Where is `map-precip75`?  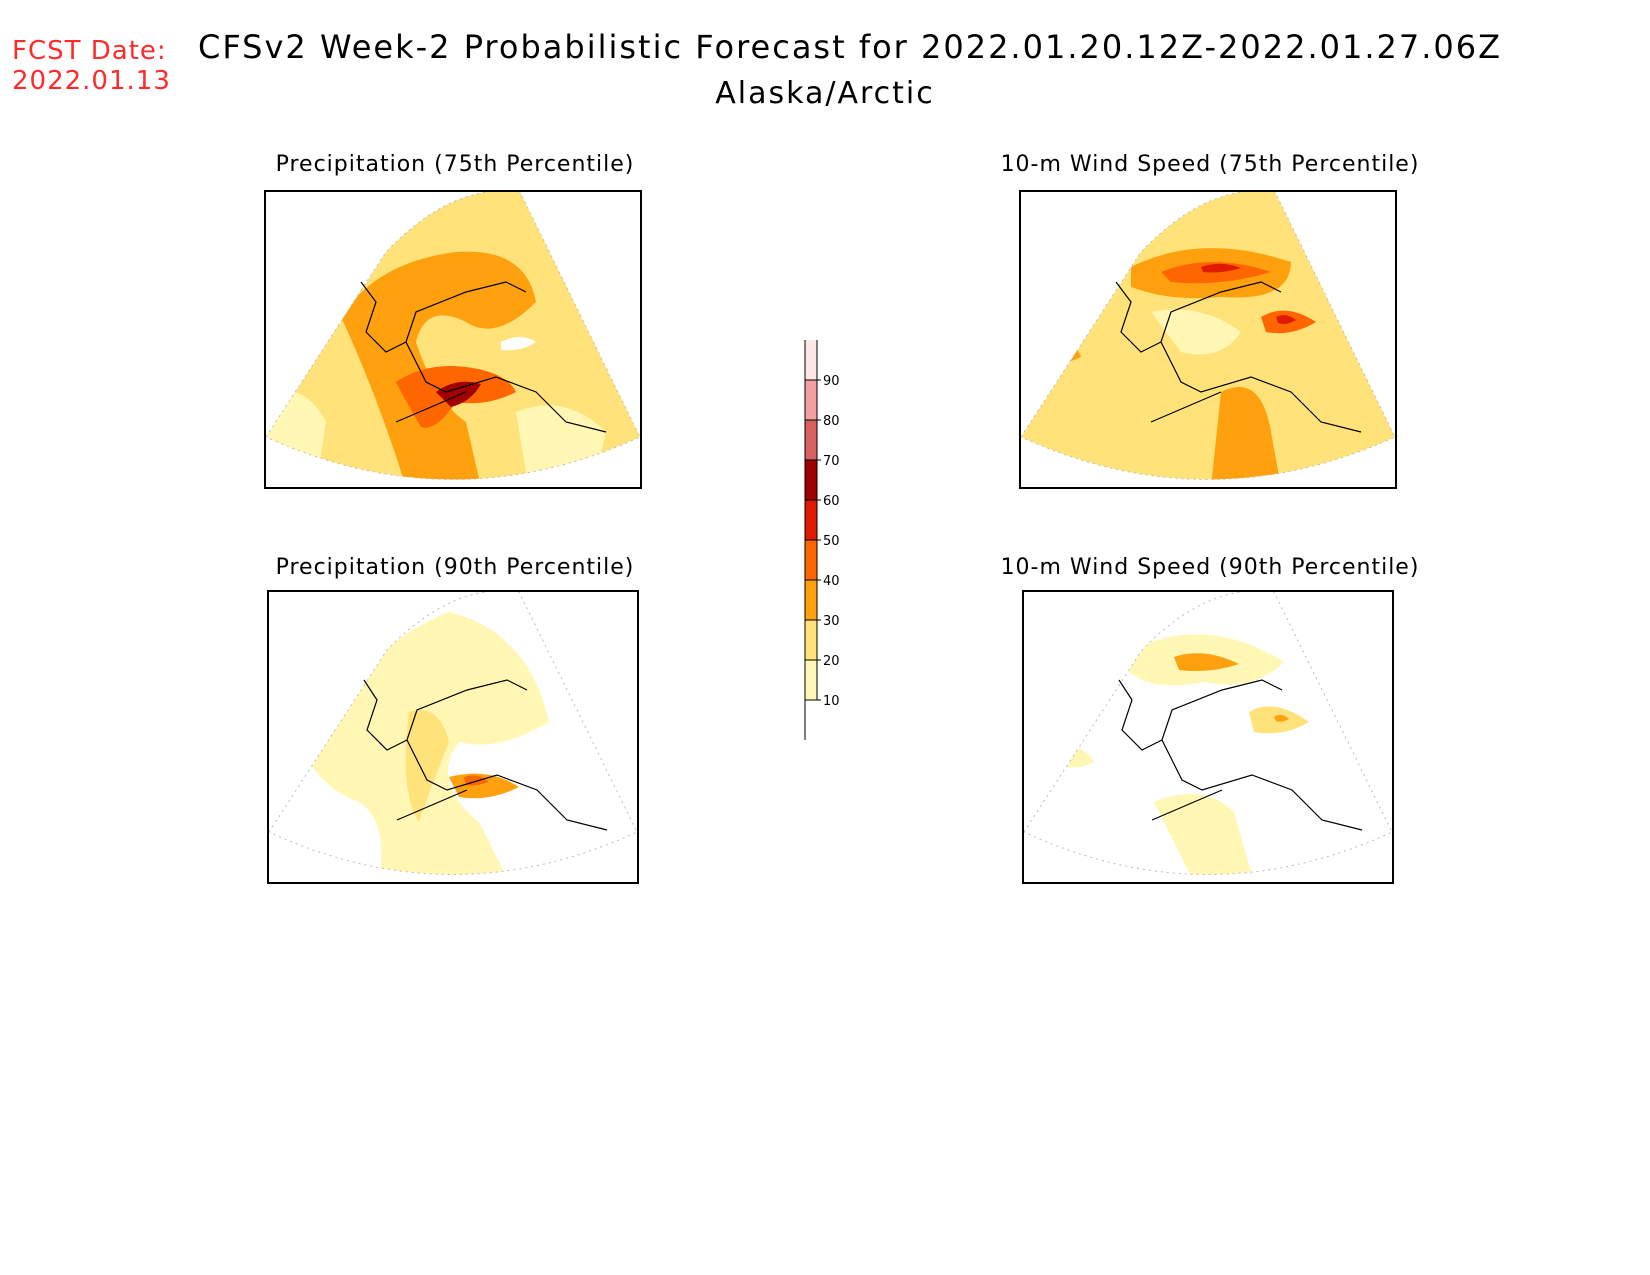
map-precip75 is located at coordinates (453, 339).